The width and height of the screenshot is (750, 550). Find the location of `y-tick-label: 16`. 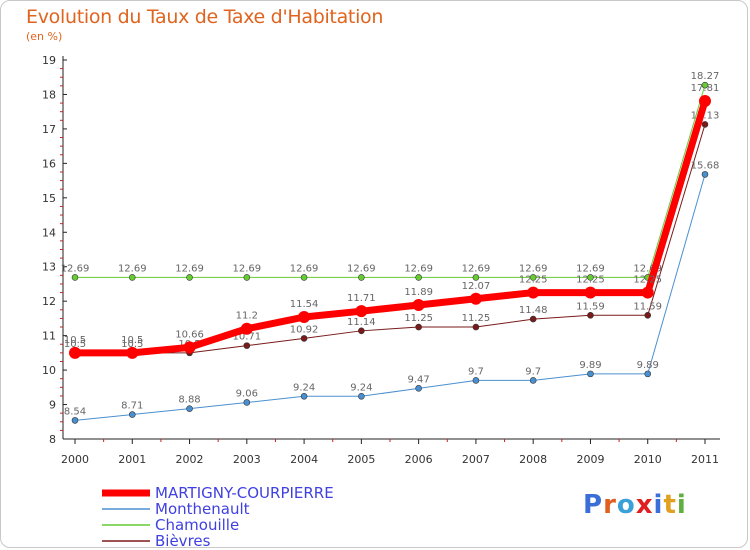

y-tick-label: 16 is located at coordinates (49, 163).